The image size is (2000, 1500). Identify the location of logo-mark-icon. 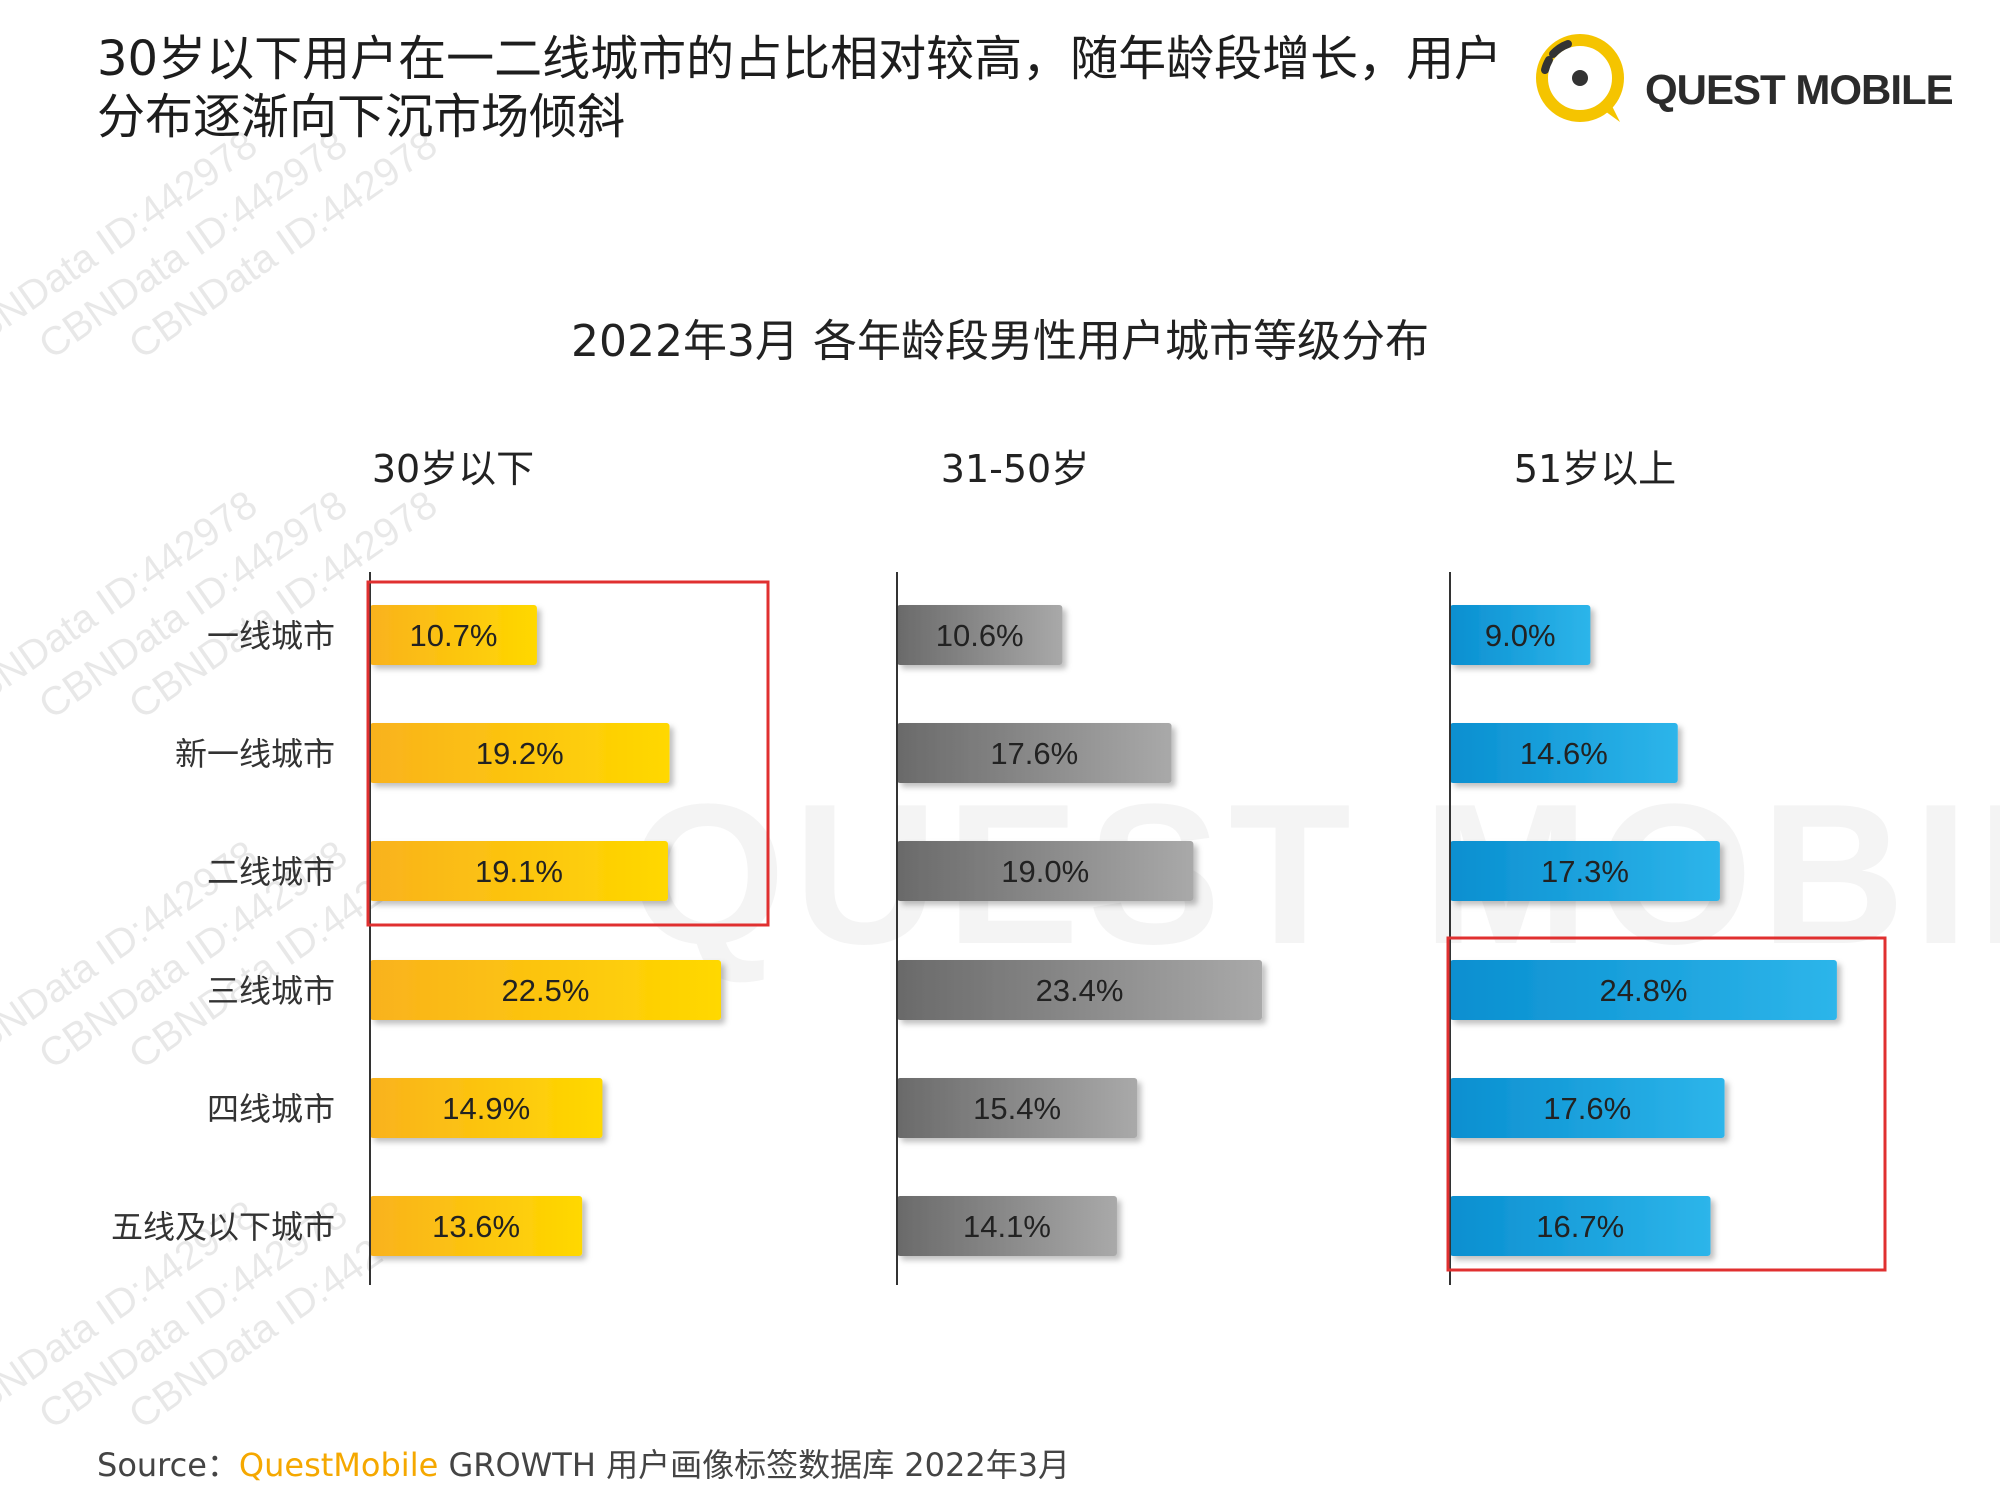
(1580, 78).